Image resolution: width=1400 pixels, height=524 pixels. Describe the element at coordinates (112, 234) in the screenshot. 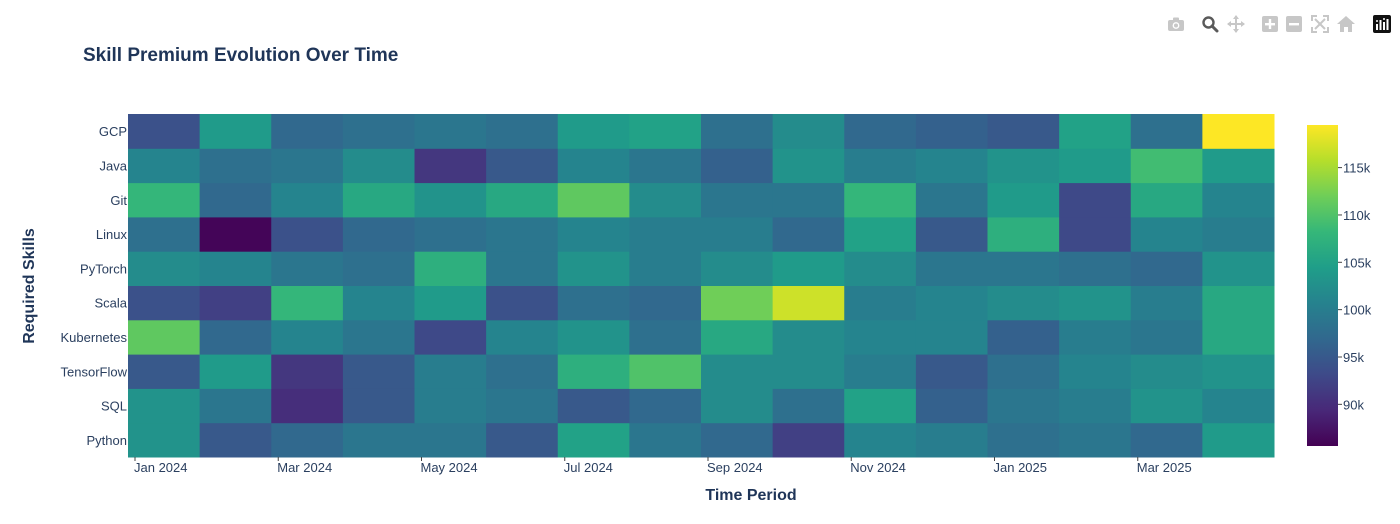

I see `y-tick-label: Linux` at that location.